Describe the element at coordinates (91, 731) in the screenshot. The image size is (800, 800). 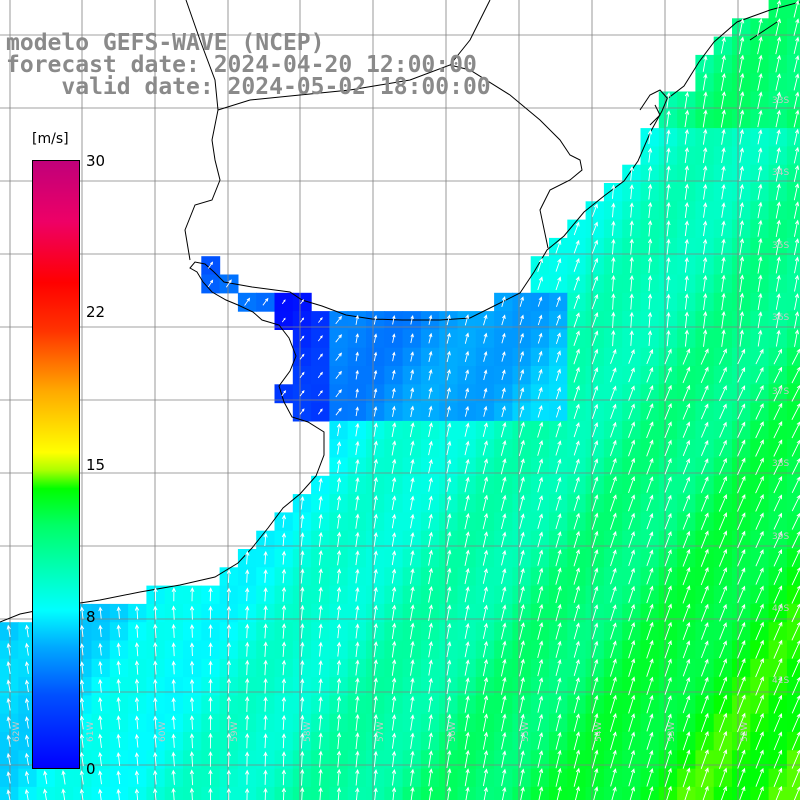
I see `lon-label: 61W` at that location.